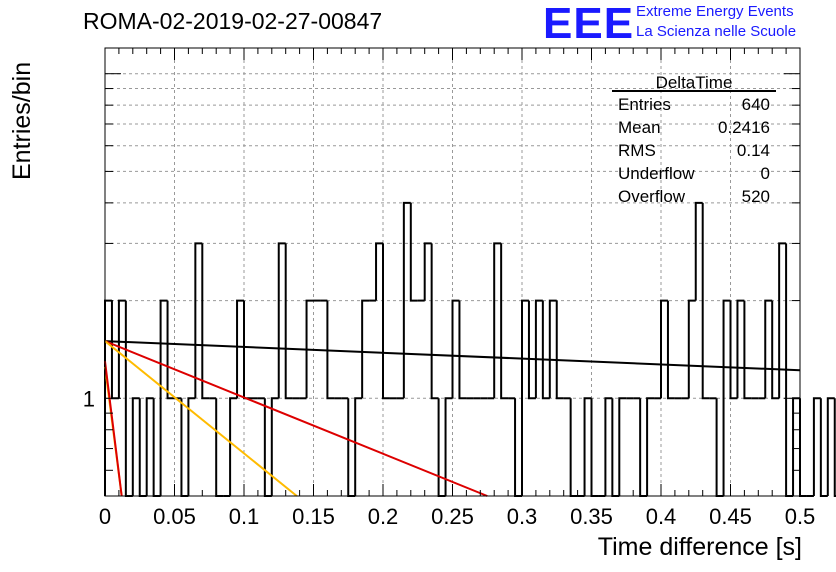 The height and width of the screenshot is (572, 836). Describe the element at coordinates (753, 150) in the screenshot. I see `stats-value: 0.14` at that location.